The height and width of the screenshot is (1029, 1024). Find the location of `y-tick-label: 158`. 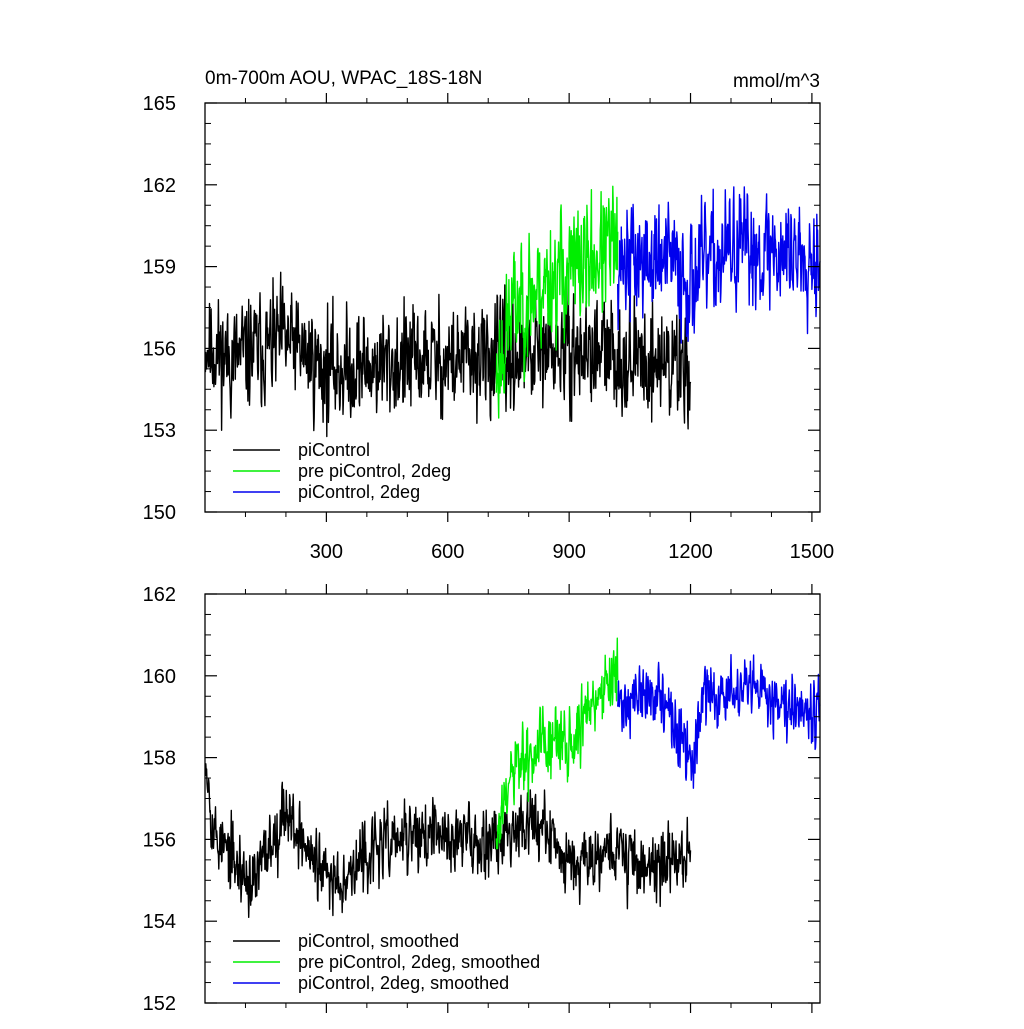

y-tick-label: 158 is located at coordinates (159, 759).